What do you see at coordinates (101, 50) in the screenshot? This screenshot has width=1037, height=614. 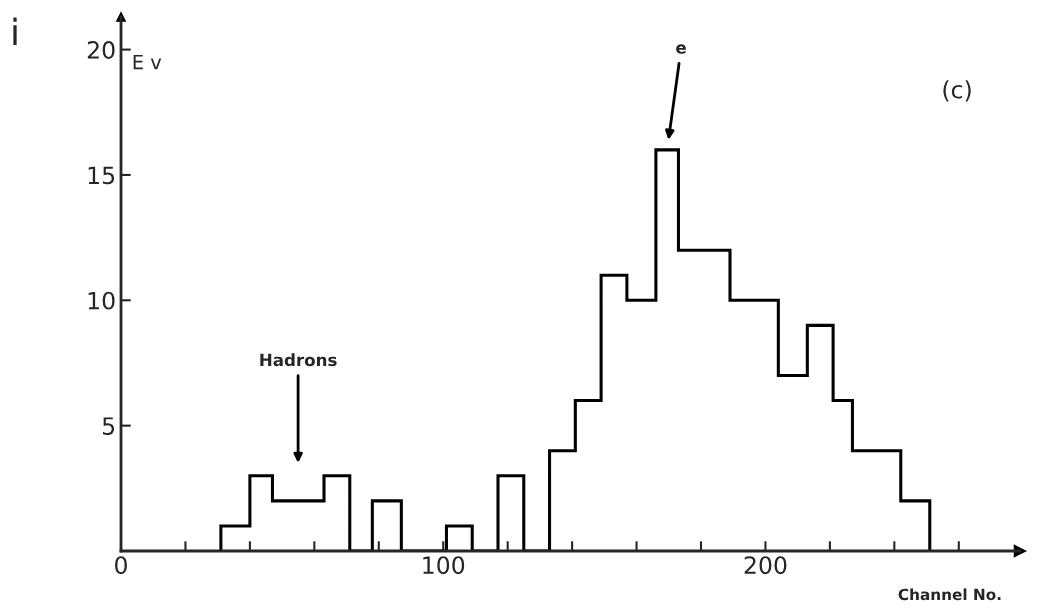 I see `y-tick-label: 20` at bounding box center [101, 50].